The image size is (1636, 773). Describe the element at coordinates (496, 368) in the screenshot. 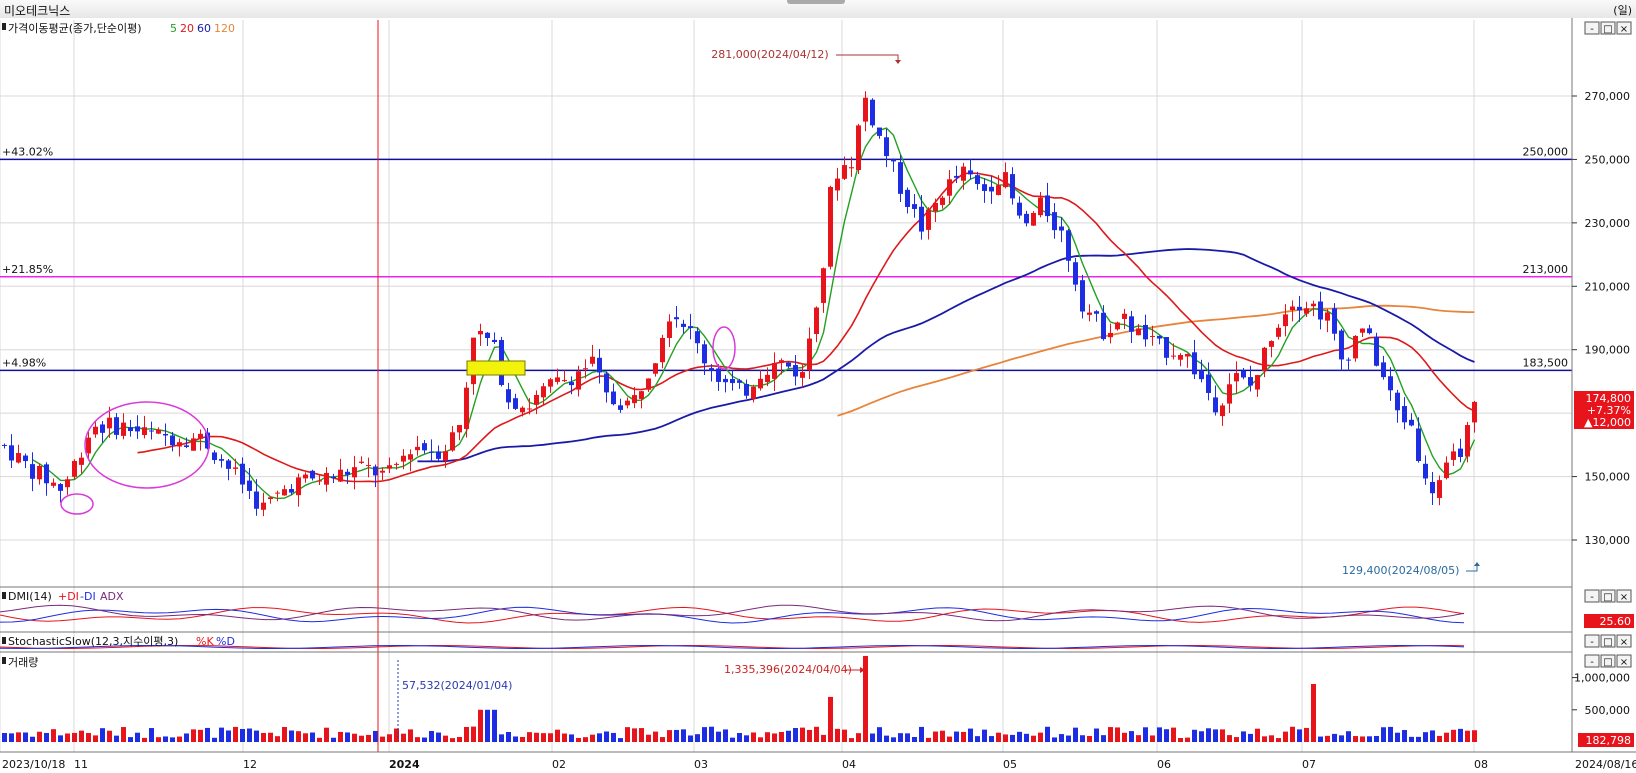

I see `highlight-box` at that location.